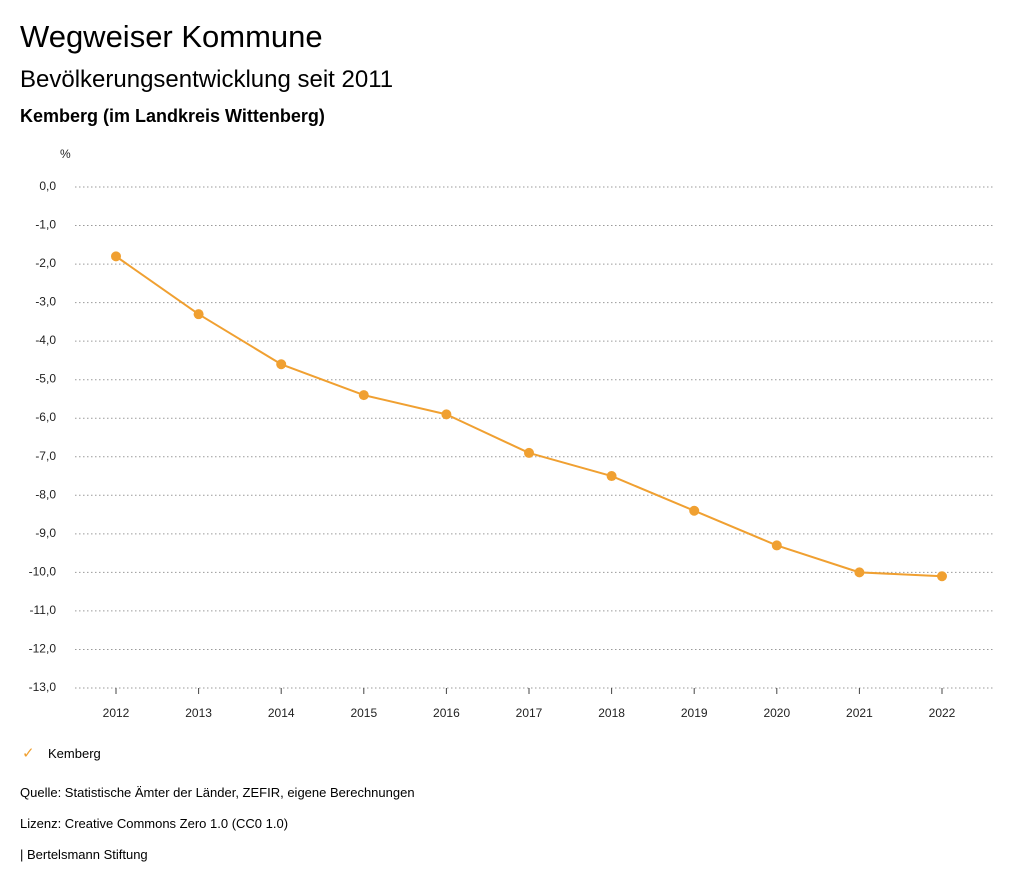 This screenshot has width=1024, height=888. I want to click on chart-subtitle: Bevölkerungsentwicklung seit 2011, so click(207, 79).